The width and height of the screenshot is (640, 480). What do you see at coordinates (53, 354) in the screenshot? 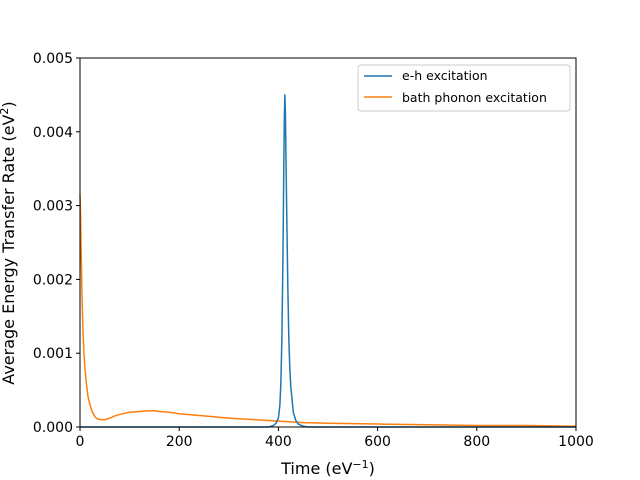
I see `y-tick-label: 0.001` at bounding box center [53, 354].